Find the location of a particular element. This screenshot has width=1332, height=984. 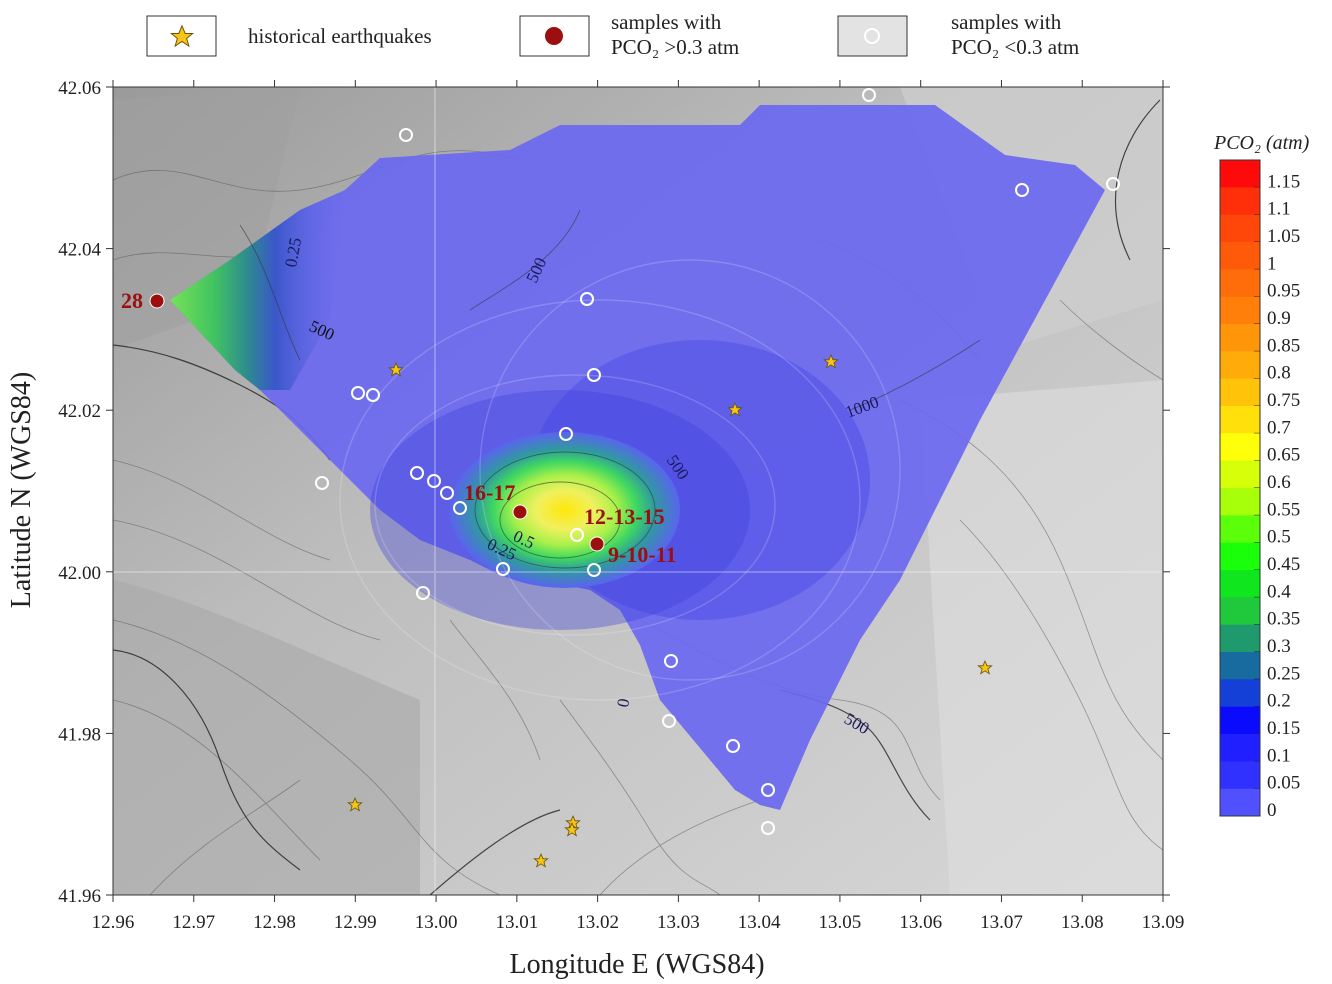

legend-label-earthquakes: historical earthquakes is located at coordinates (340, 36).